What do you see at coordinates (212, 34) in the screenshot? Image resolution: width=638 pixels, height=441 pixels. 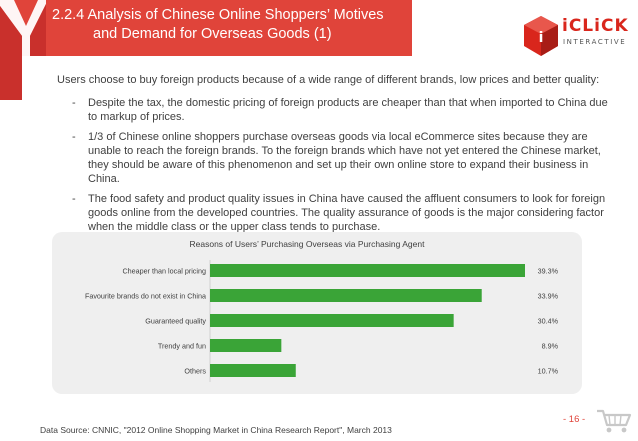 I see `page-title-line-2: and Demand for Overseas Goods (1)` at bounding box center [212, 34].